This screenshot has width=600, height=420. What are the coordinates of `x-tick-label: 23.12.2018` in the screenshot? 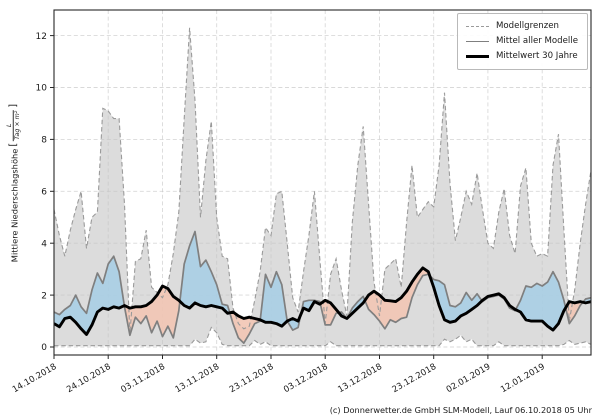 It's located at (415, 378).